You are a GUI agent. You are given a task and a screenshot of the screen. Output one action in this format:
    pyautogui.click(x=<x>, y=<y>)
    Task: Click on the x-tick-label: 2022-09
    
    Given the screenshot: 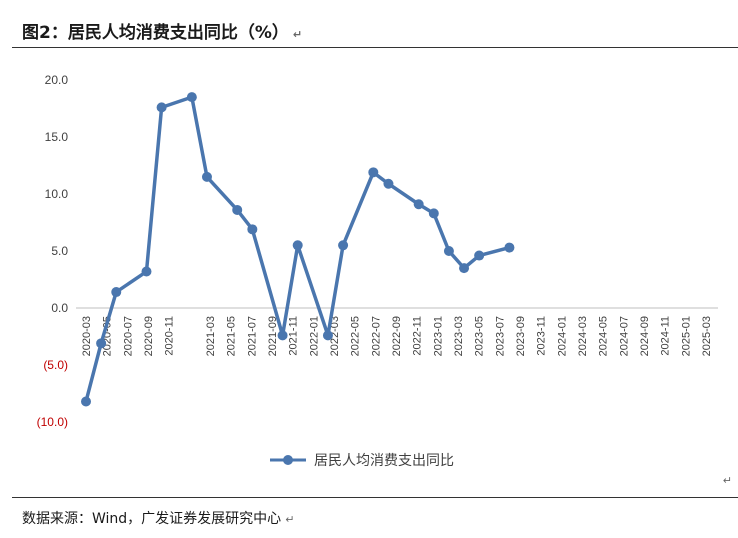 What is the action you would take?
    pyautogui.click(x=397, y=336)
    